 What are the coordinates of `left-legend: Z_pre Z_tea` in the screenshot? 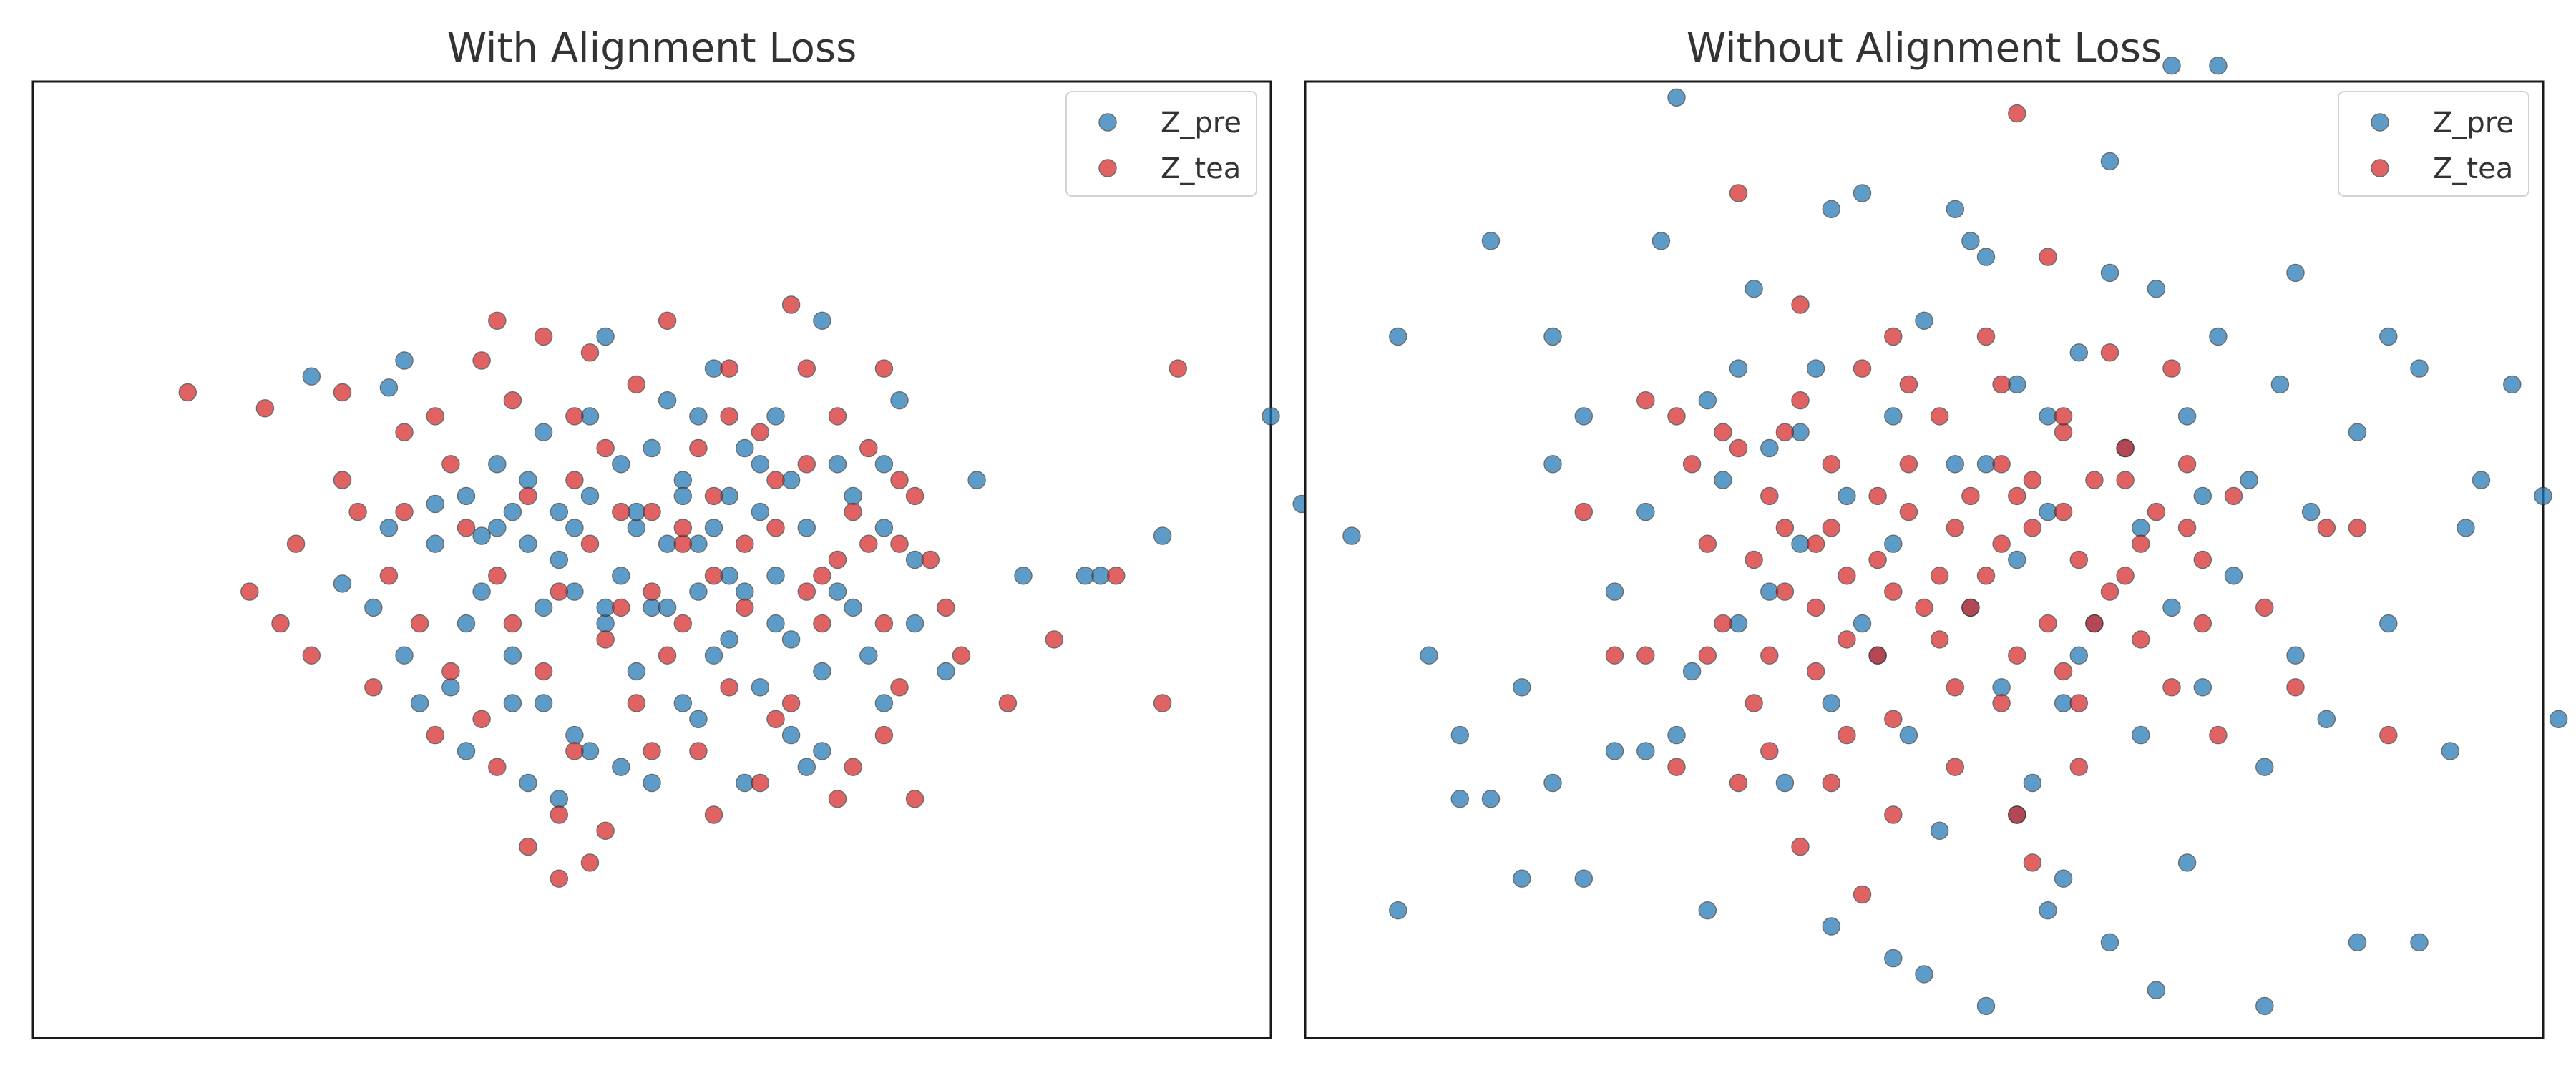 It's located at (1161, 144).